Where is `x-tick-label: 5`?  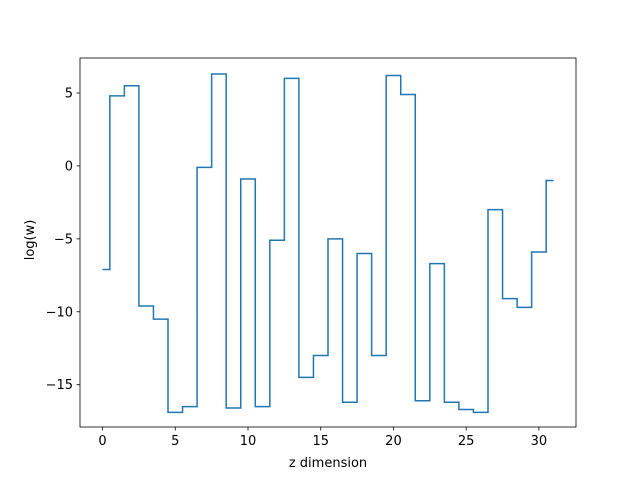 x-tick-label: 5 is located at coordinates (175, 441).